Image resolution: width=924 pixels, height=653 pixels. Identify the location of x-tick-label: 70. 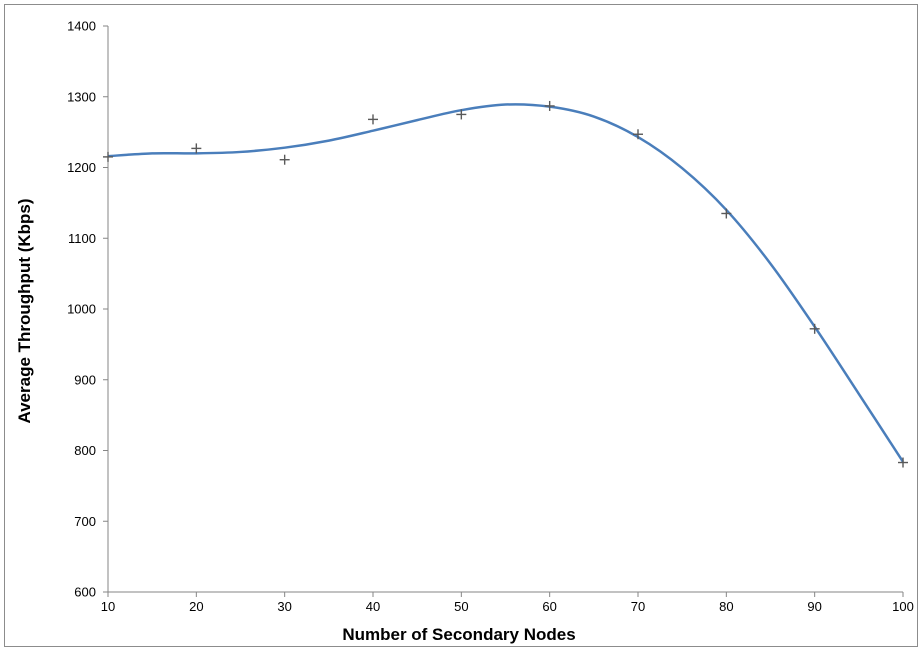
(638, 606).